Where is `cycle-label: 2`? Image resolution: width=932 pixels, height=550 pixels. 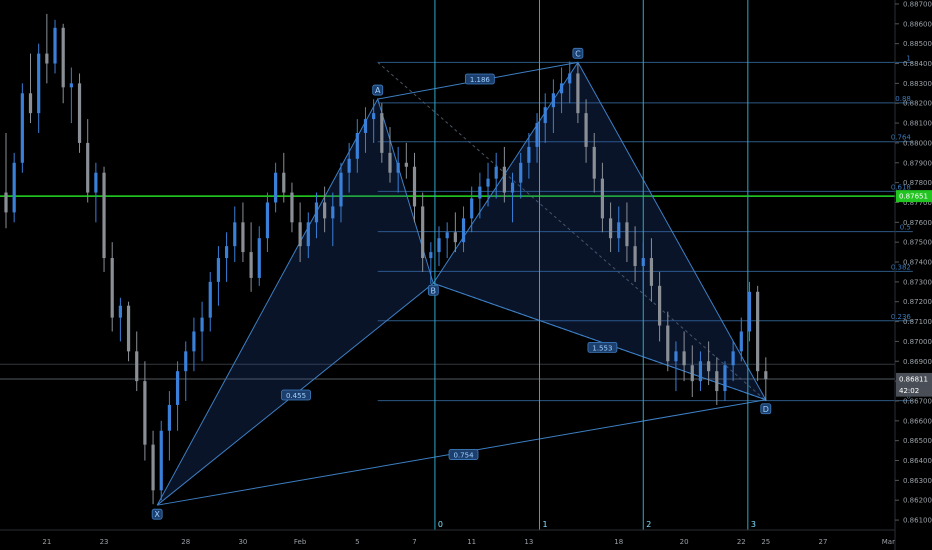 cycle-label: 2 is located at coordinates (648, 524).